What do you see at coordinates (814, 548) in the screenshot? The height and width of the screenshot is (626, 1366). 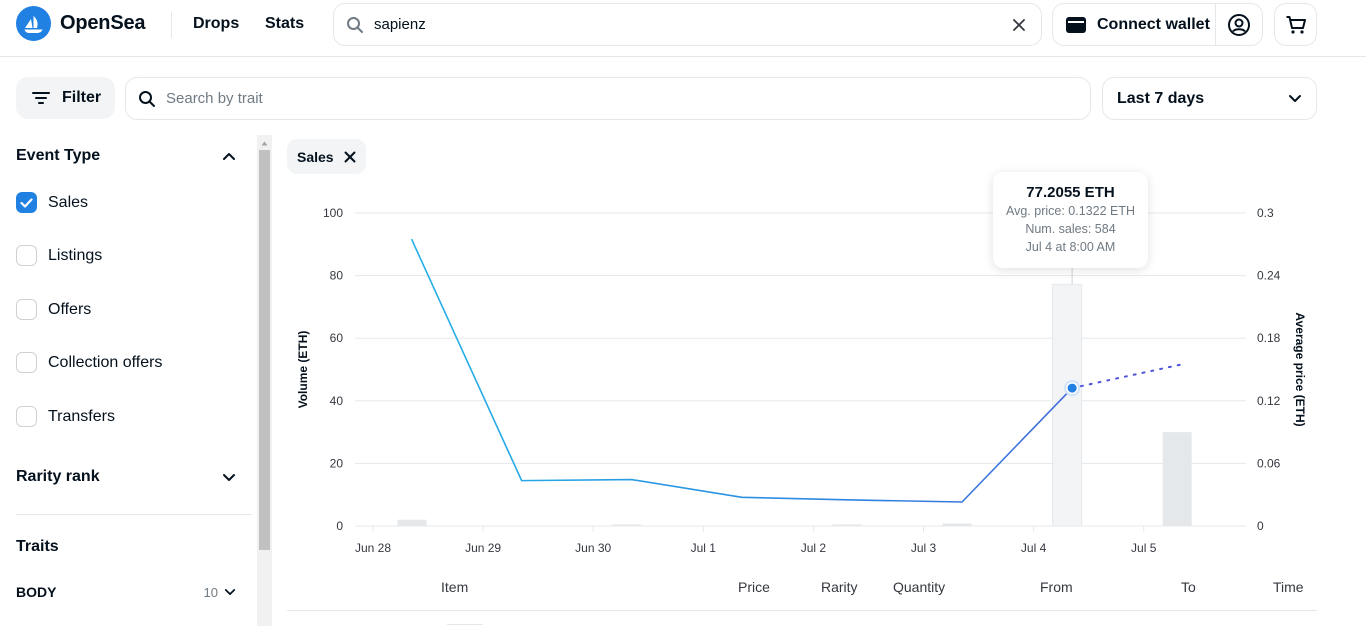 I see `x-tick-label: Jul 2` at bounding box center [814, 548].